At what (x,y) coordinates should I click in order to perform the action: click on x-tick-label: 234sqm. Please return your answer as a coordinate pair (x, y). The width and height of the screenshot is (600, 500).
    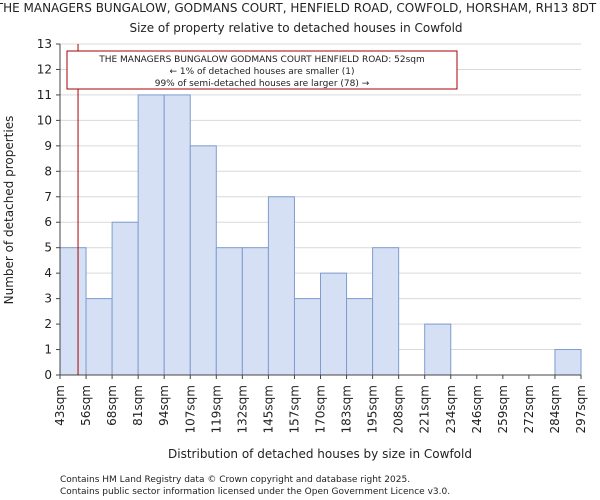
    Looking at the image, I should click on (451, 409).